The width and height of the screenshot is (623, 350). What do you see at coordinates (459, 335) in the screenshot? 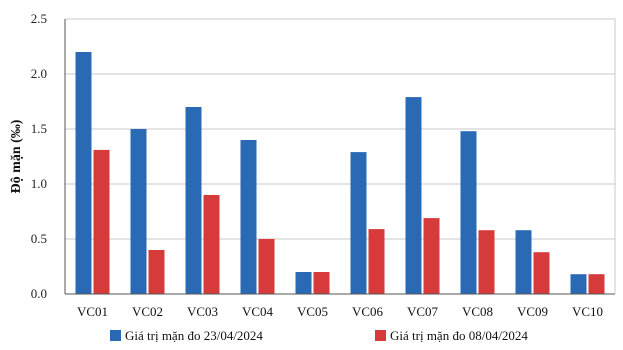
I see `legend-label-series-2: Giá trị mặn đo 08/04/2024` at bounding box center [459, 335].